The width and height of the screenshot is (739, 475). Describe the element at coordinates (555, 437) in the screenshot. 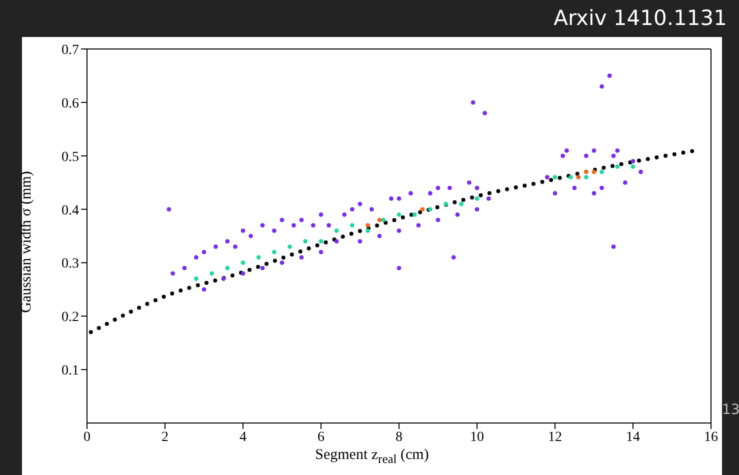

I see `x-tick-label: 12` at that location.